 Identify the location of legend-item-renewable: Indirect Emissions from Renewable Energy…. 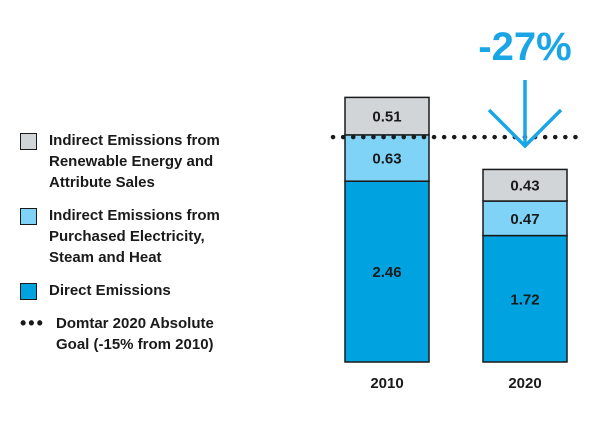
(120, 161).